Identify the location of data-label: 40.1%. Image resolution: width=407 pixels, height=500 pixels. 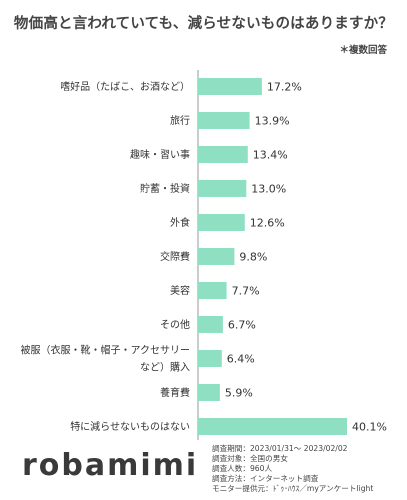
(369, 427).